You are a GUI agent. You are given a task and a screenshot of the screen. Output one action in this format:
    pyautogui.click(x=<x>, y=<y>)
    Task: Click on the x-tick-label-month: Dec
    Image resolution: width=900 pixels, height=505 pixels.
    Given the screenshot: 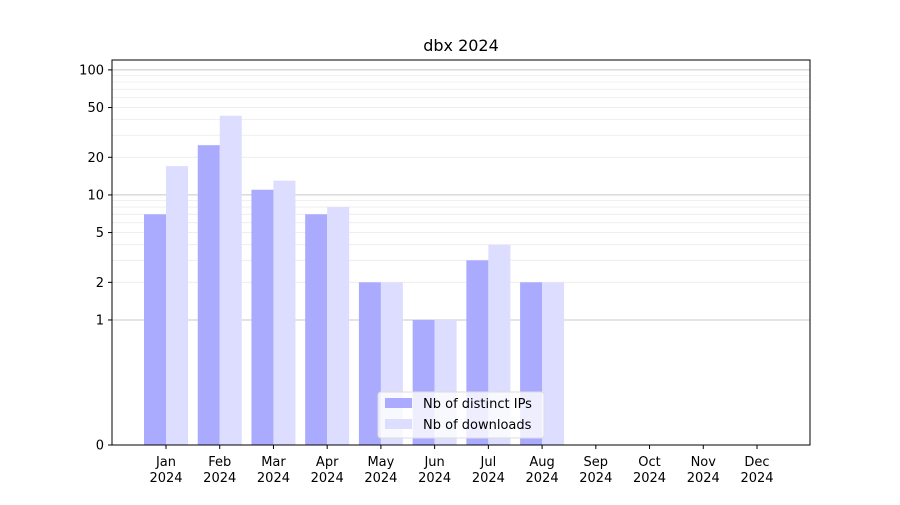 What is the action you would take?
    pyautogui.click(x=756, y=462)
    